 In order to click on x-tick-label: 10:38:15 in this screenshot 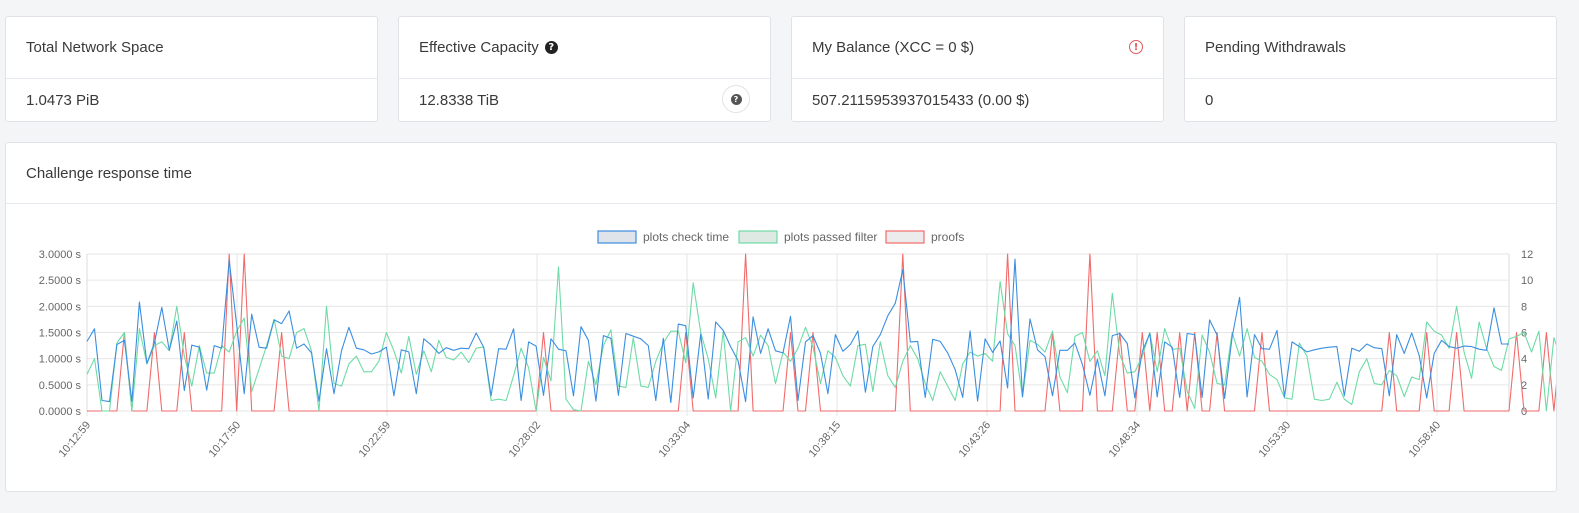, I will do `click(825, 439)`.